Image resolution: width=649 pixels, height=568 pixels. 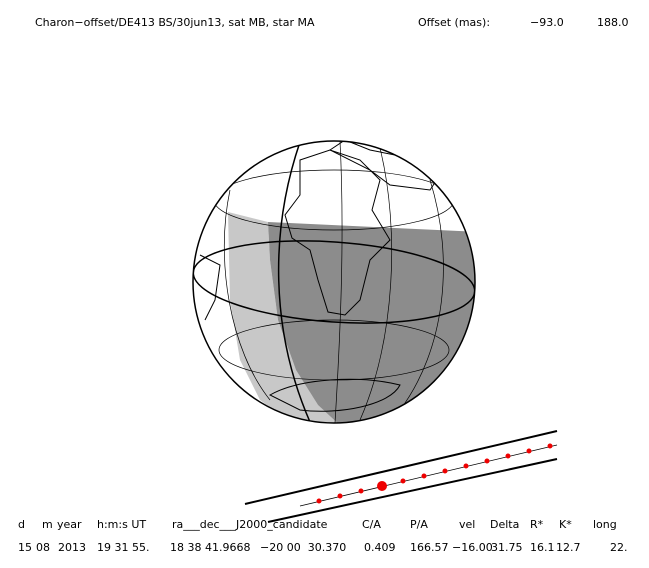 I want to click on offset-label: Offset (mas):, so click(x=454, y=22).